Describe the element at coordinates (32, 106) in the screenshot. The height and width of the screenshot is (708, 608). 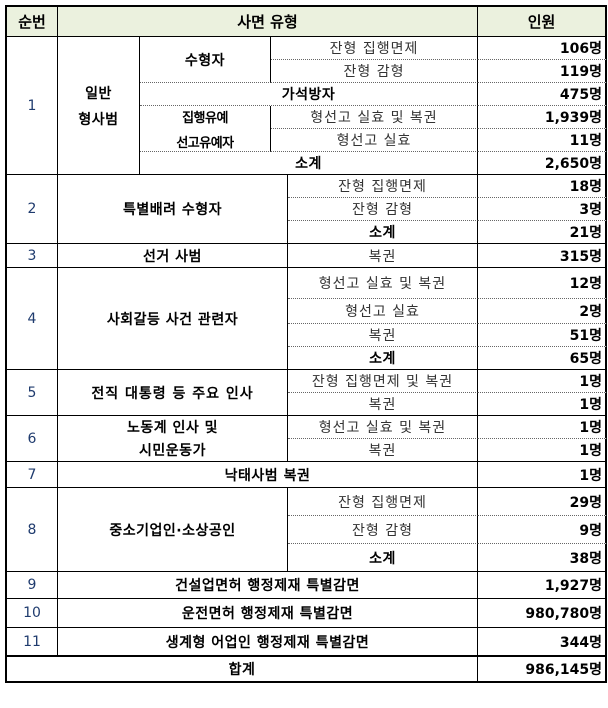
I see `row-number: 1` at that location.